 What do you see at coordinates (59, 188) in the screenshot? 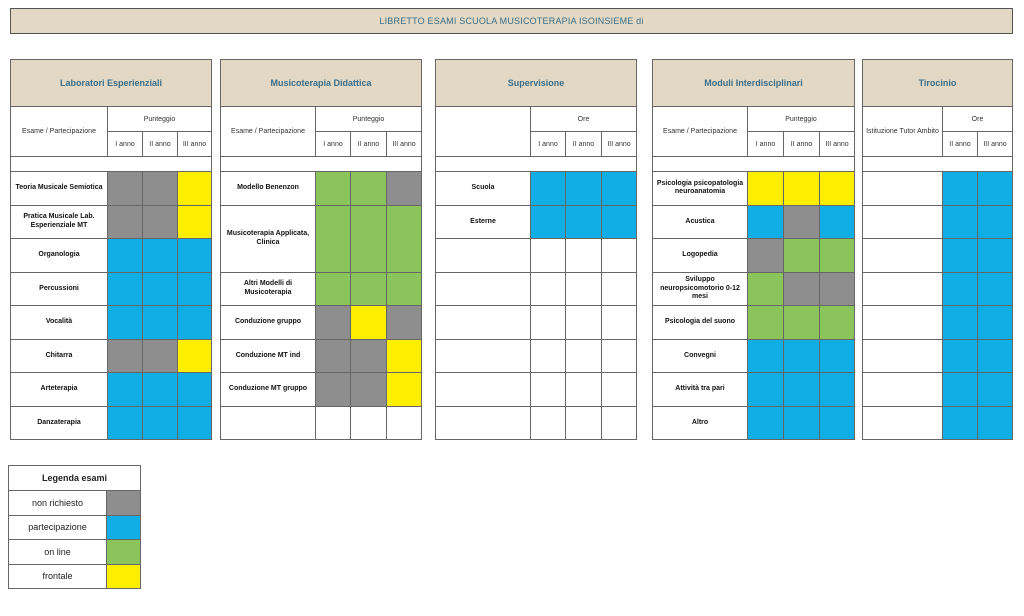
I see `exam-label: Teoria Musicale Semiotica` at bounding box center [59, 188].